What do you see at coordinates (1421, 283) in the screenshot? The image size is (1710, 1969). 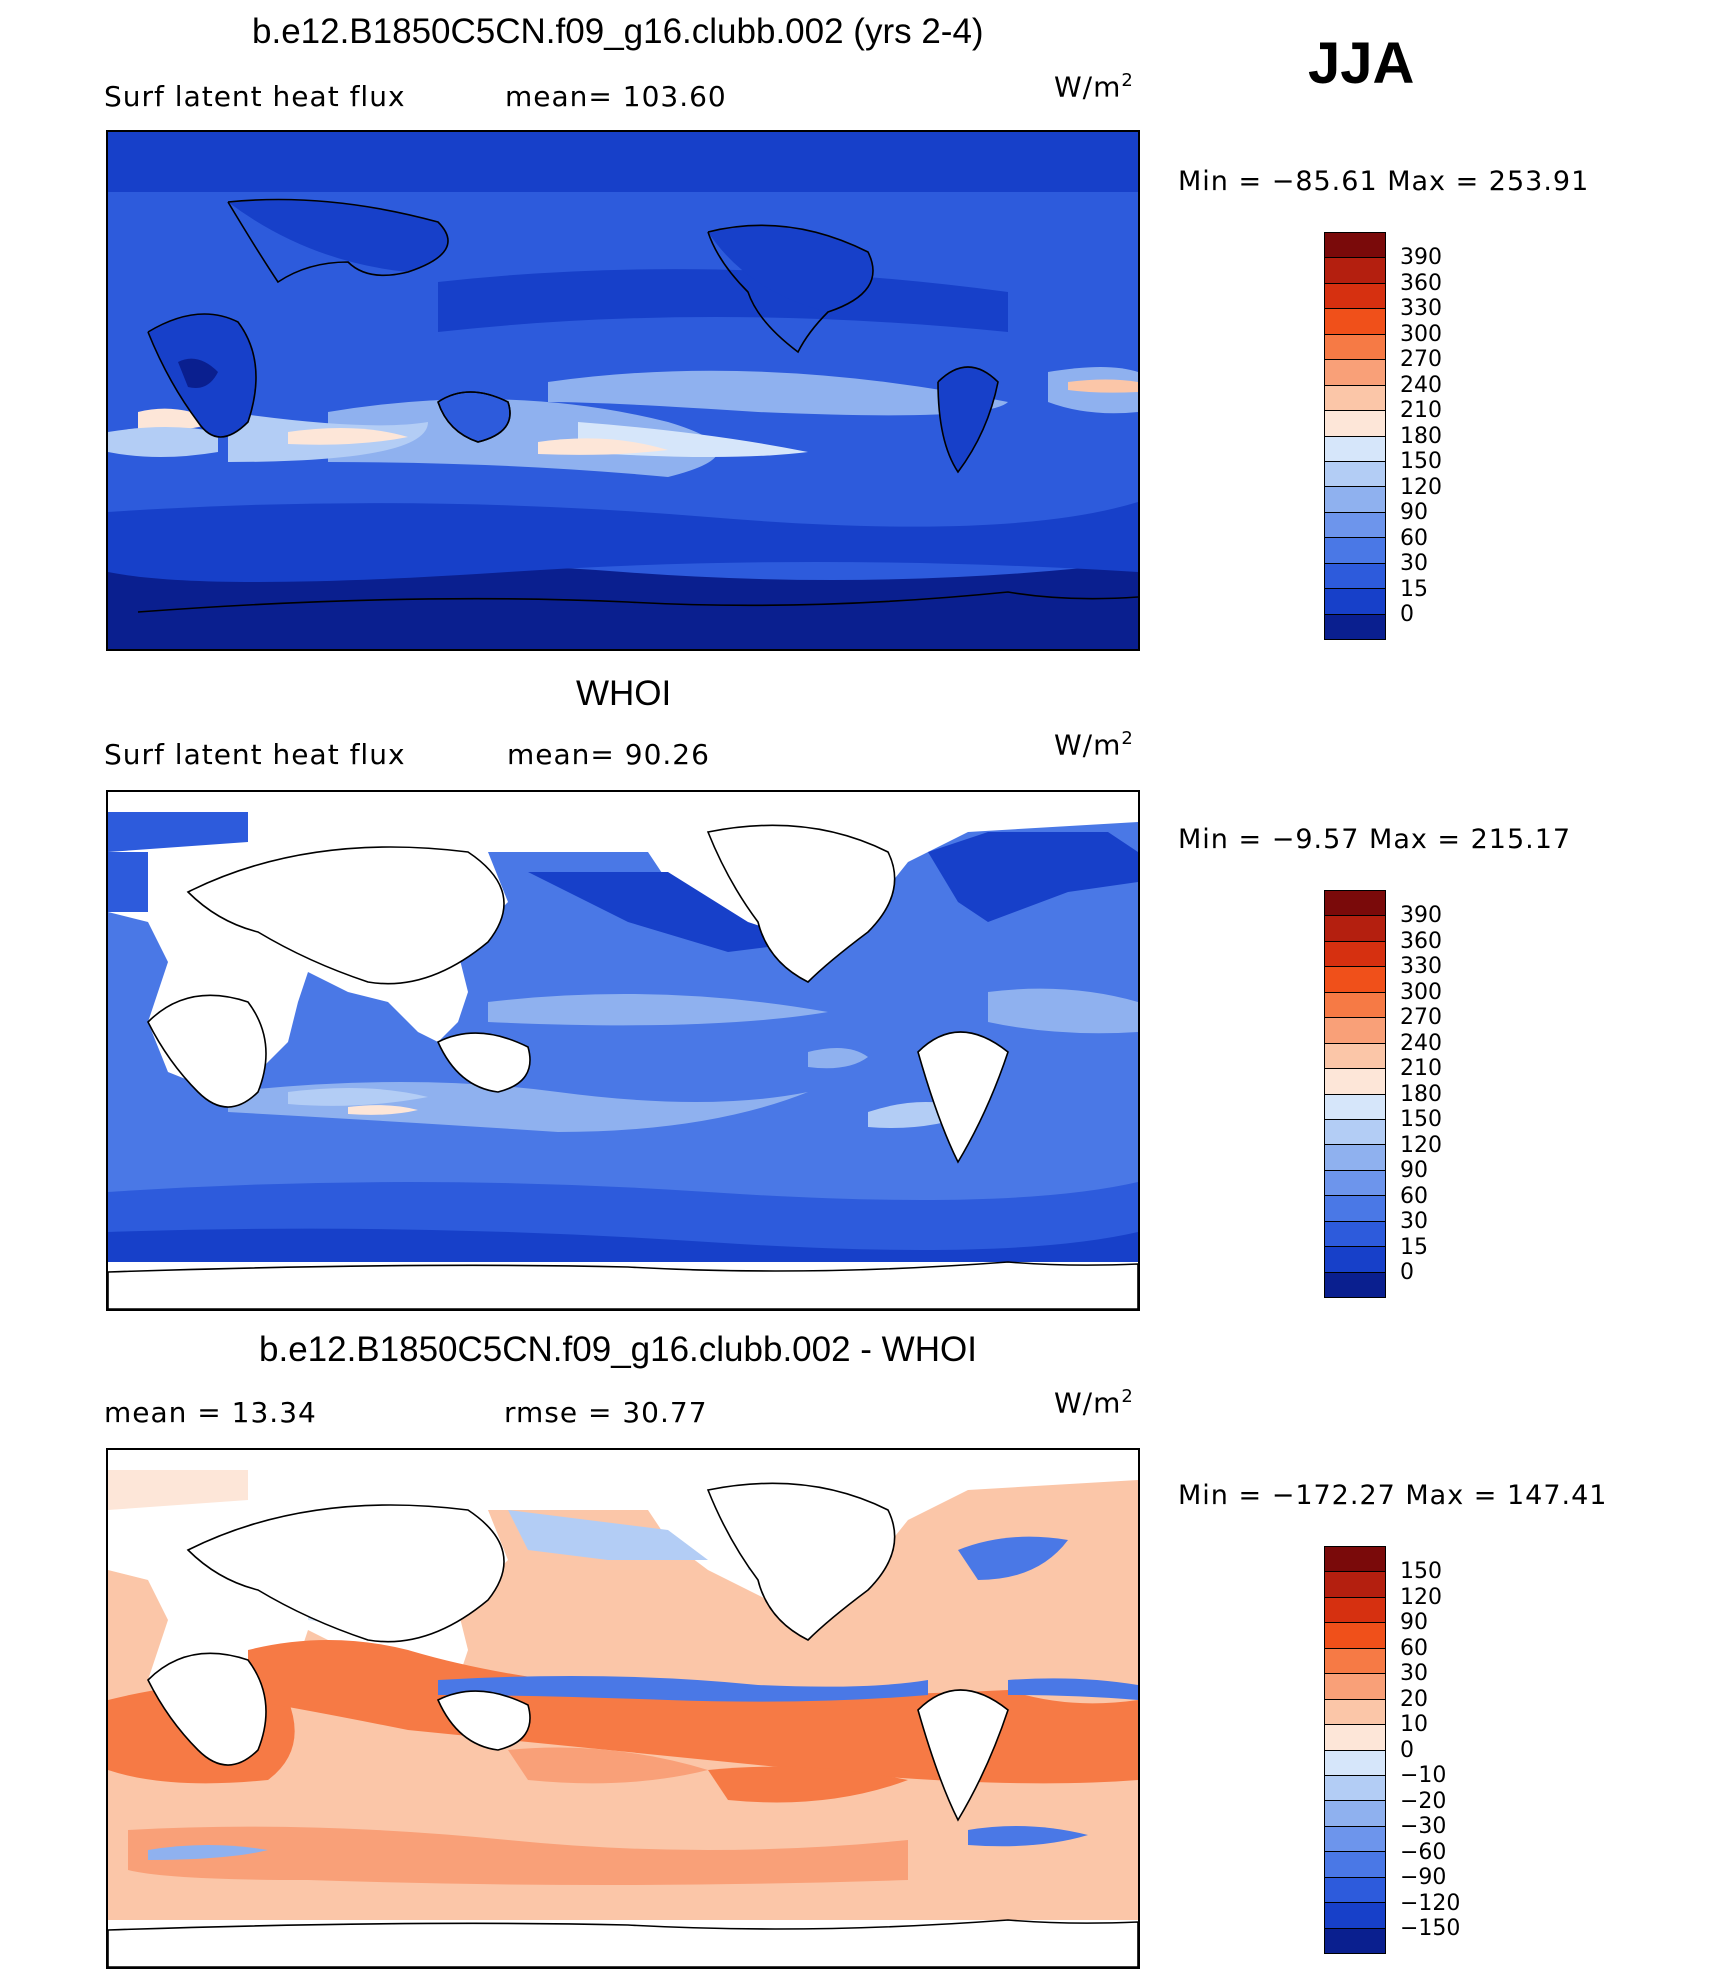 I see `colorbar-level-label: 360` at bounding box center [1421, 283].